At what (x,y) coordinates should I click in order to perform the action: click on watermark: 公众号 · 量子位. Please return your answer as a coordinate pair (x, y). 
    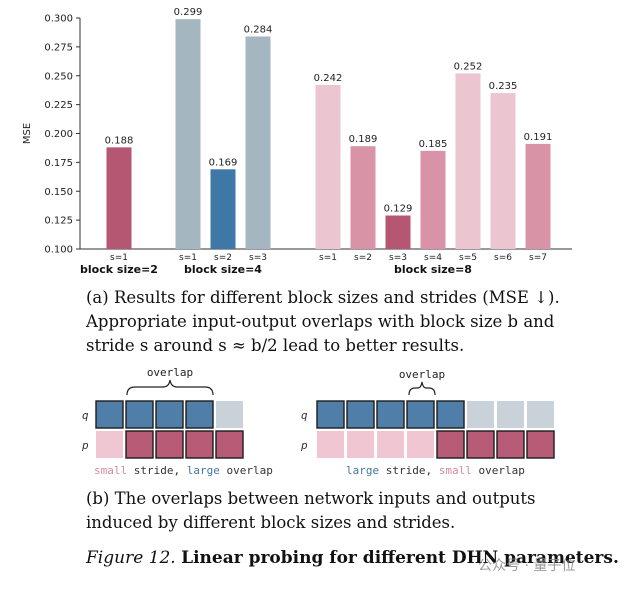
    Looking at the image, I should click on (527, 566).